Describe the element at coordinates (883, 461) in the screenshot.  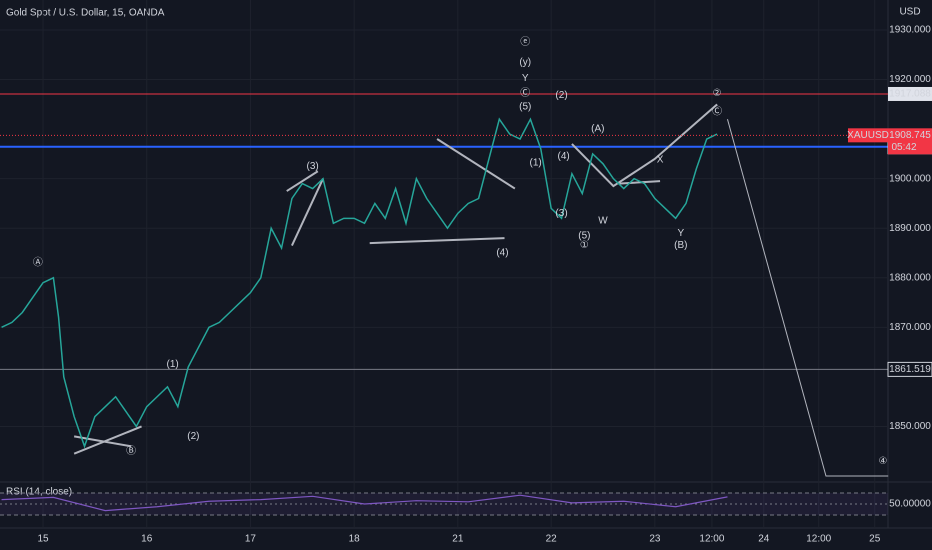
I see `wave-label: ④` at that location.